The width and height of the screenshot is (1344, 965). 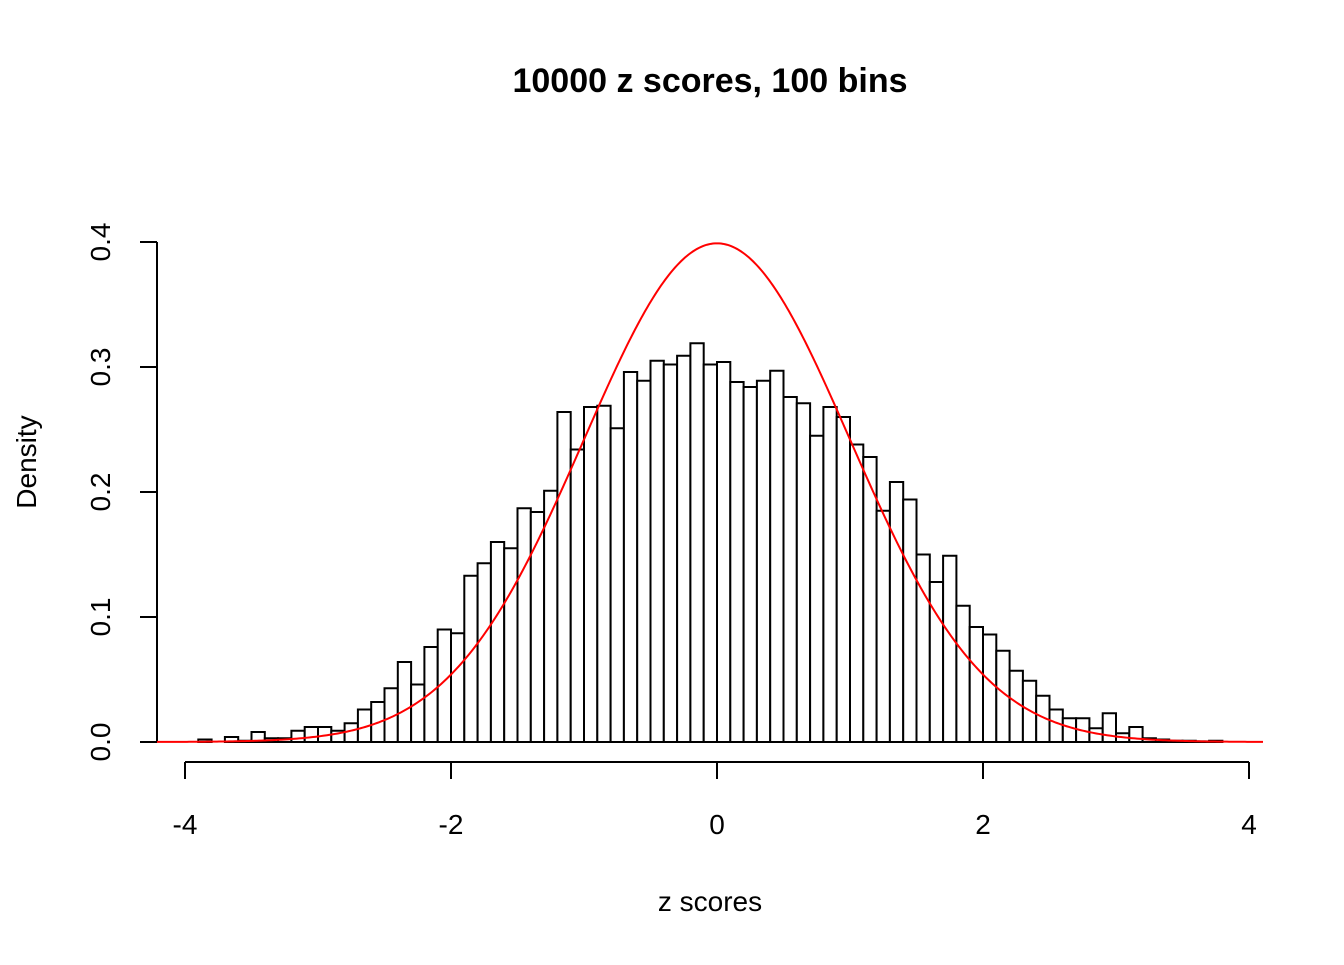 What do you see at coordinates (100, 367) in the screenshot?
I see `y-tick-label: 0.3` at bounding box center [100, 367].